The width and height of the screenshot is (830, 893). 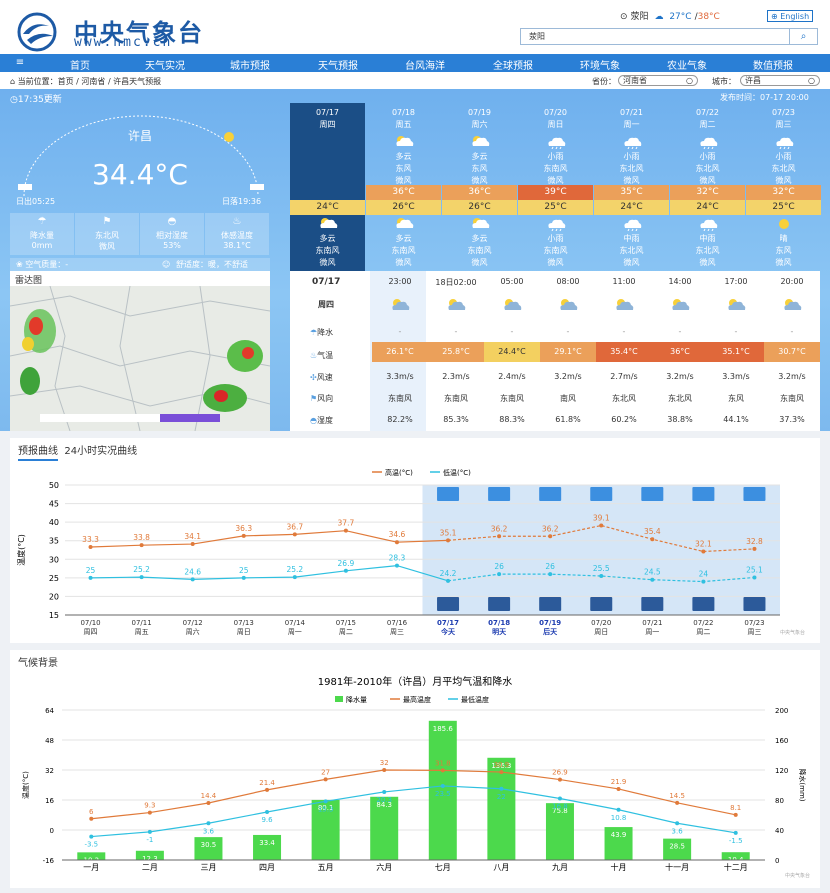 I want to click on data-label: -1, so click(x=149, y=840).